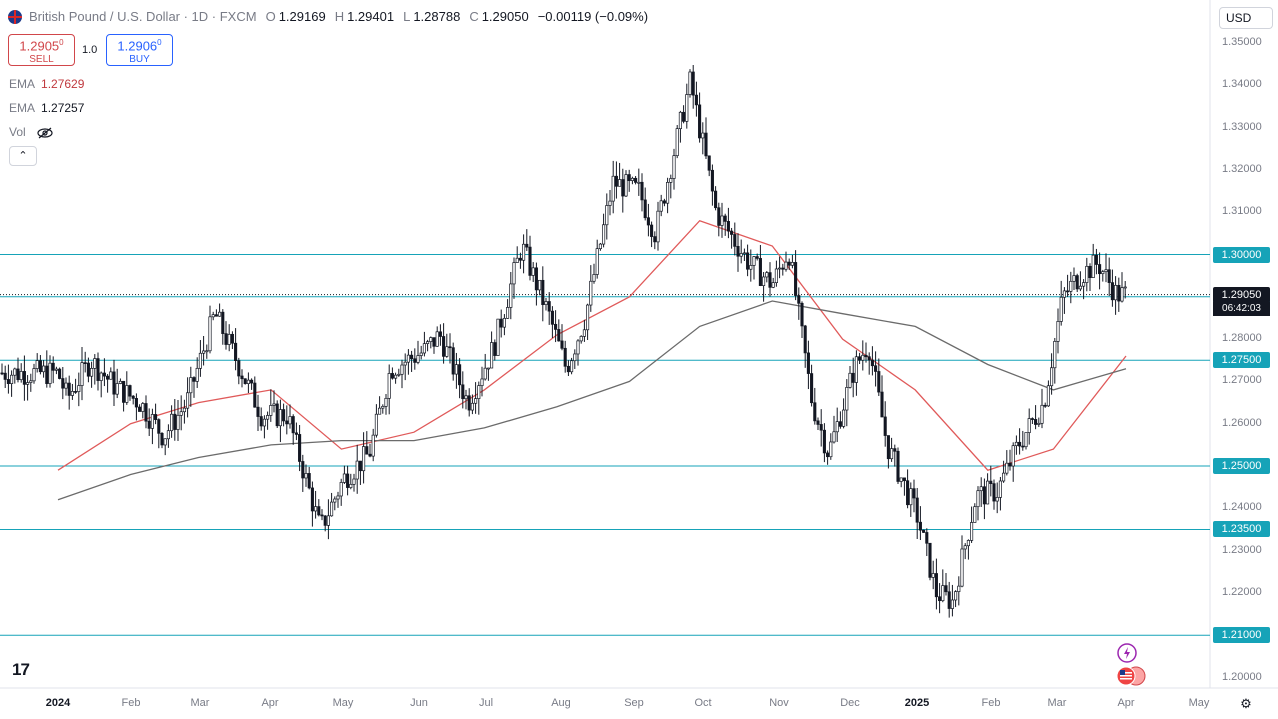 This screenshot has width=1278, height=719. Describe the element at coordinates (143, 16) in the screenshot. I see `symbol-title: British Pound / U.S. Dollar · 1D · FXCM` at that location.